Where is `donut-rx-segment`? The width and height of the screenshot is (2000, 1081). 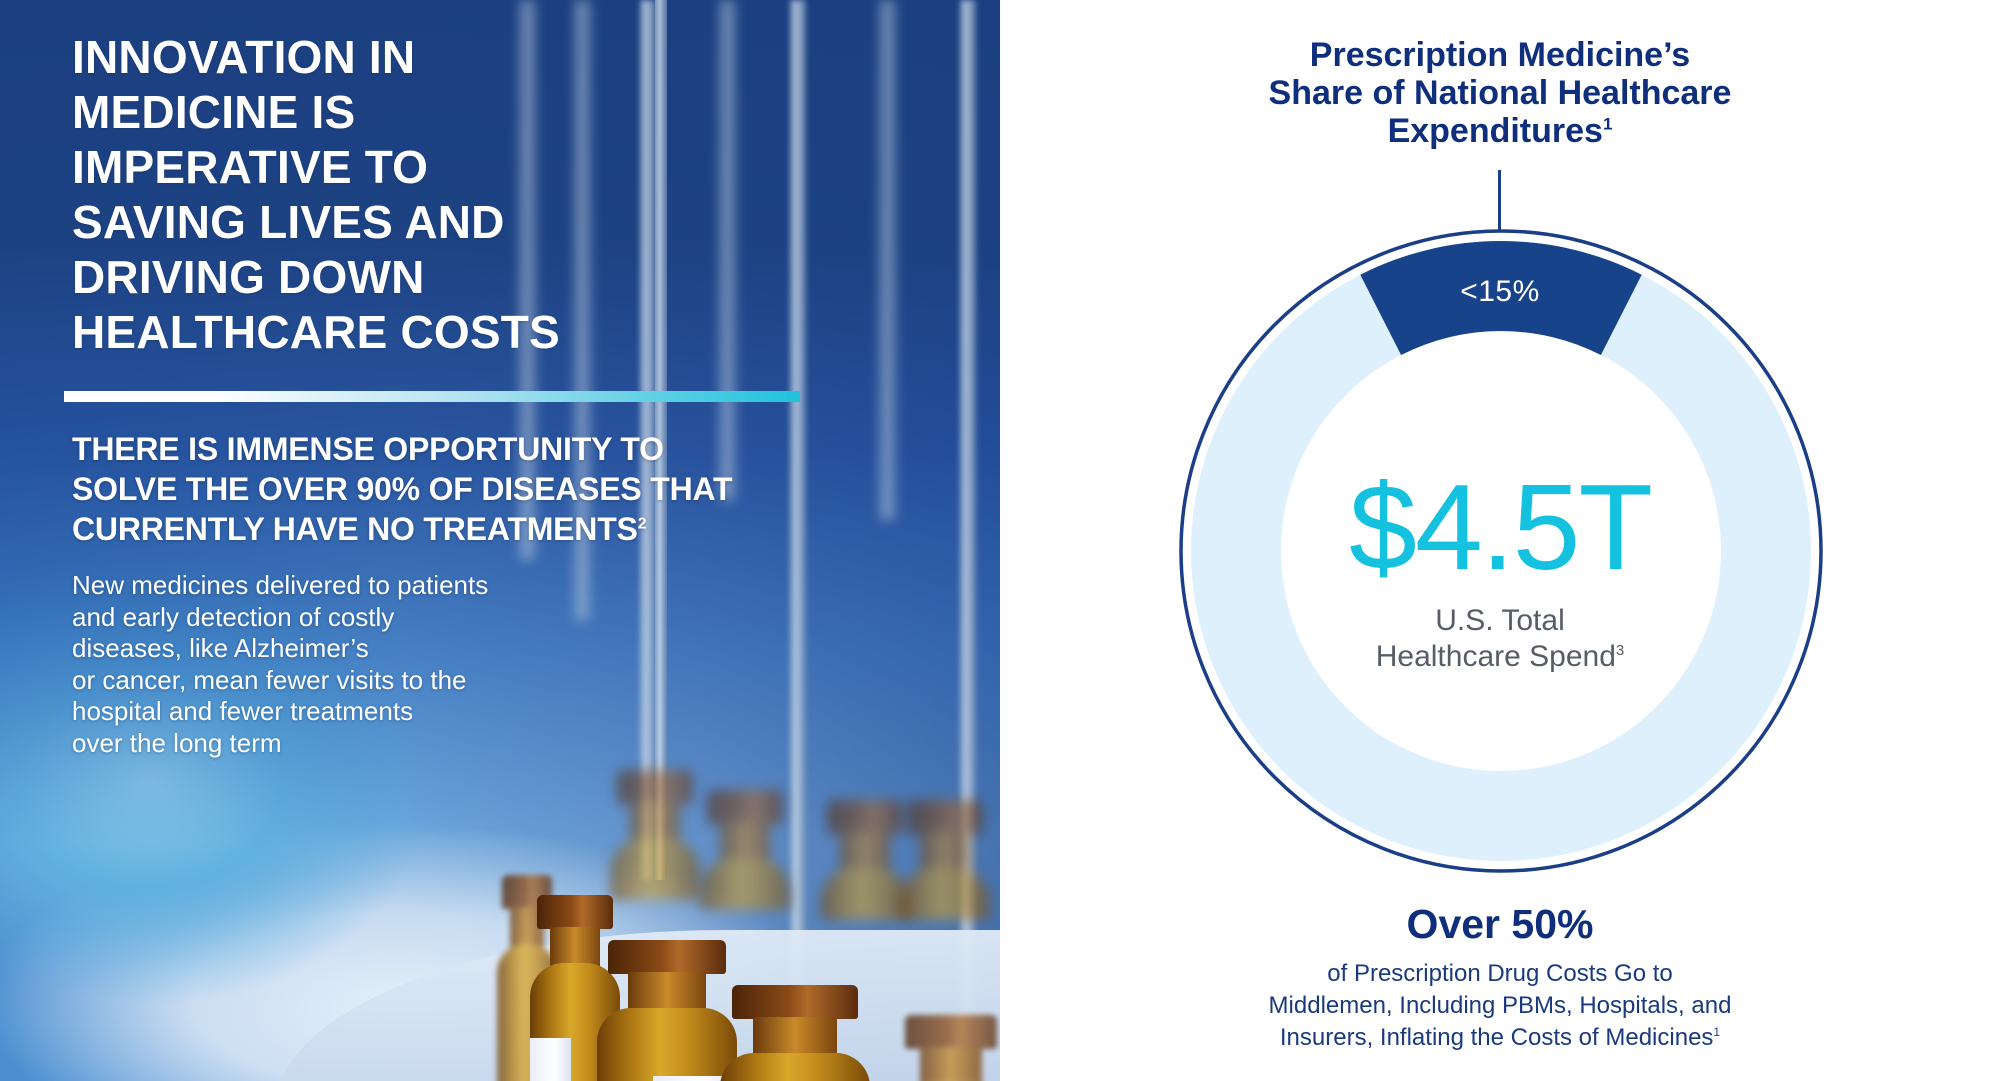 donut-rx-segment is located at coordinates (1501, 298).